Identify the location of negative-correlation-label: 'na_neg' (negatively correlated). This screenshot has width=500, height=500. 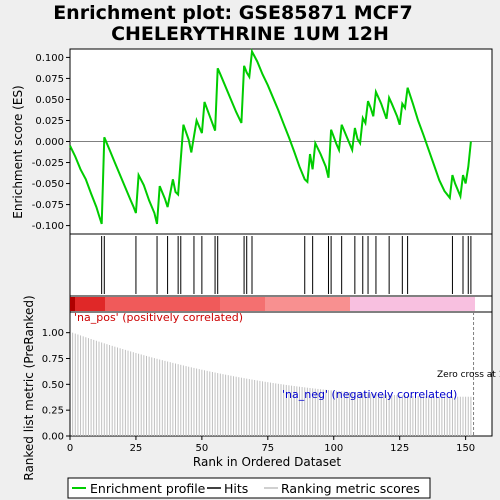
(369, 394).